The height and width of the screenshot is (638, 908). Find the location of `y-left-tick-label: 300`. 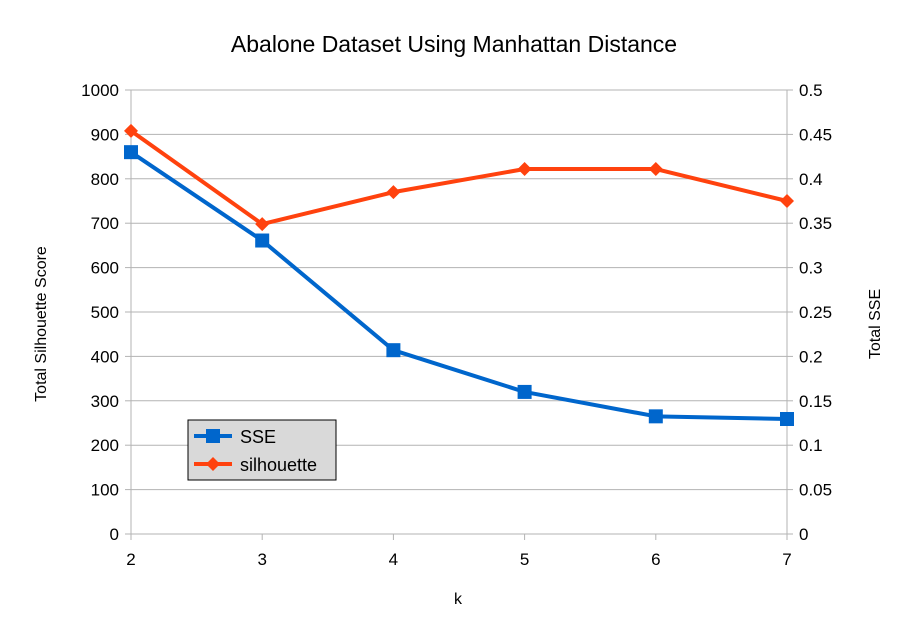

y-left-tick-label: 300 is located at coordinates (105, 401).